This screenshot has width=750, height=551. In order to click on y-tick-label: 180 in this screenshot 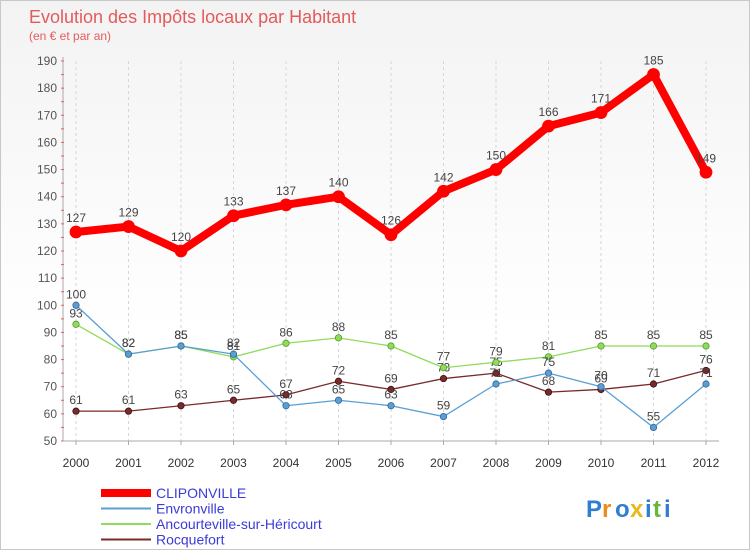, I will do `click(47, 88)`.